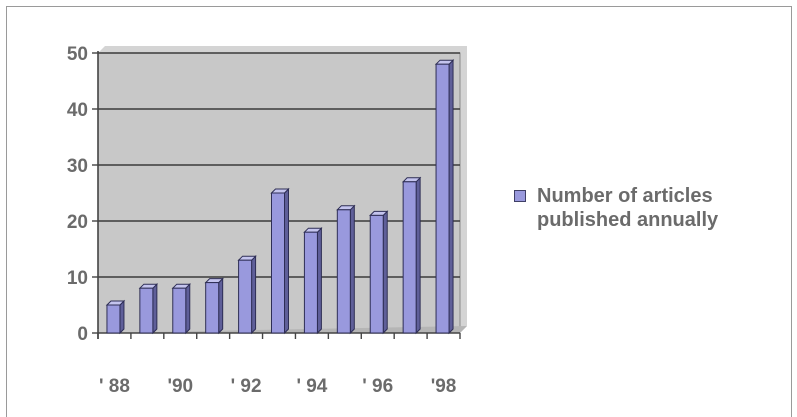 The height and width of the screenshot is (417, 797). Describe the element at coordinates (377, 386) in the screenshot. I see `x-tick-label: ' 96` at that location.